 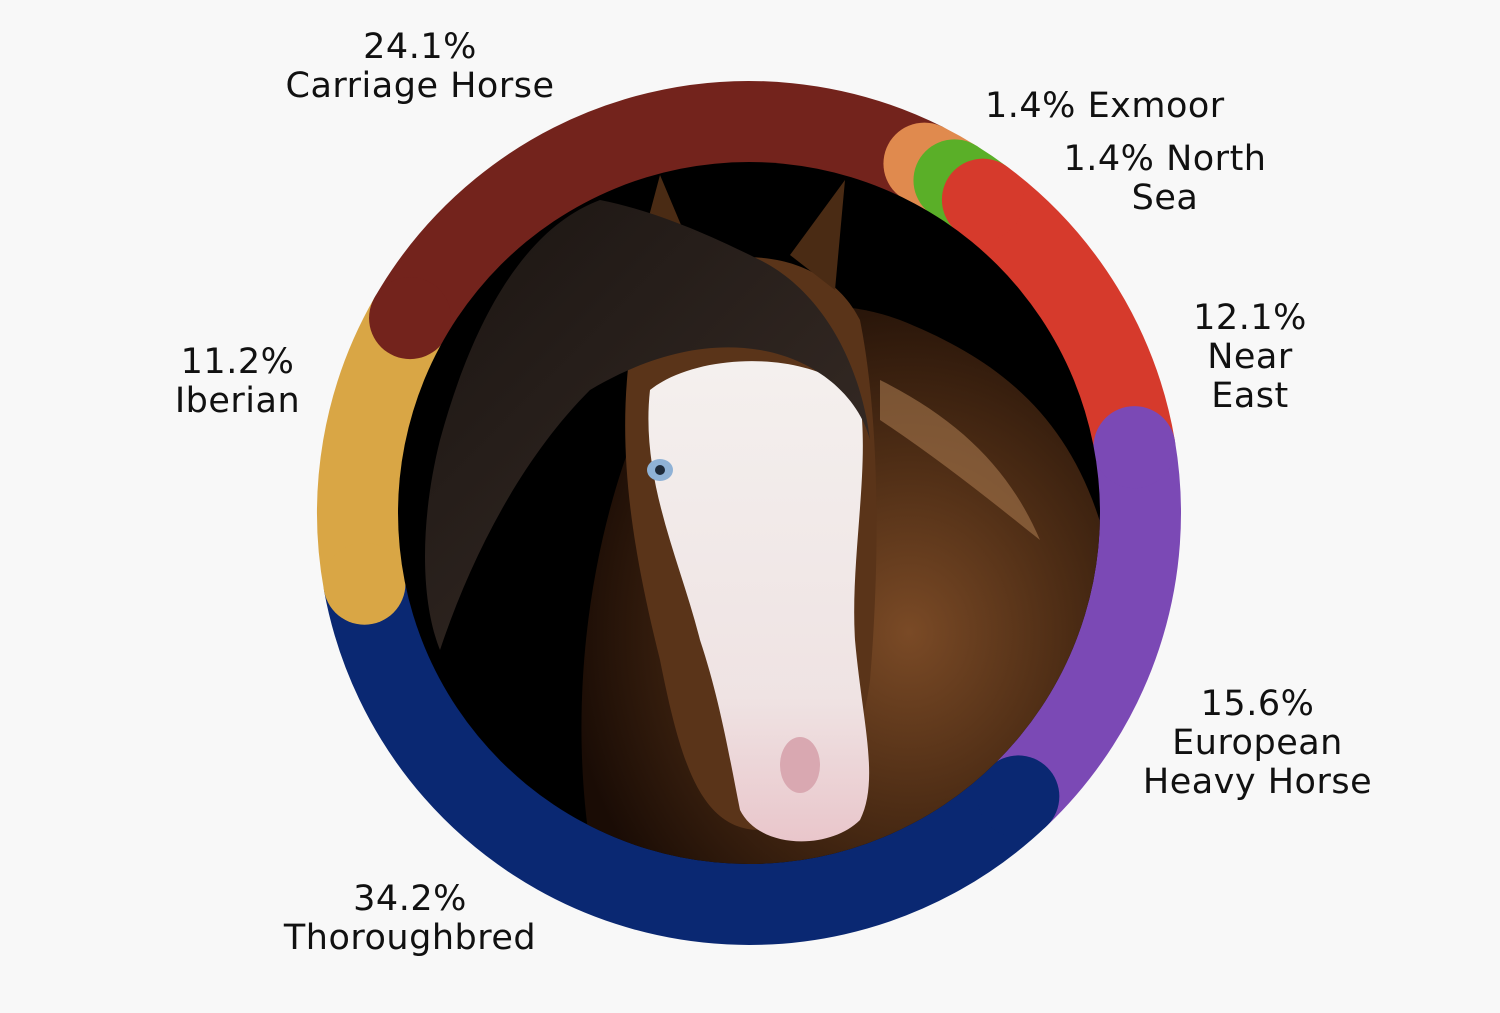 What do you see at coordinates (1030, 106) in the screenshot?
I see `slice-value-exmoor: 1.4%` at bounding box center [1030, 106].